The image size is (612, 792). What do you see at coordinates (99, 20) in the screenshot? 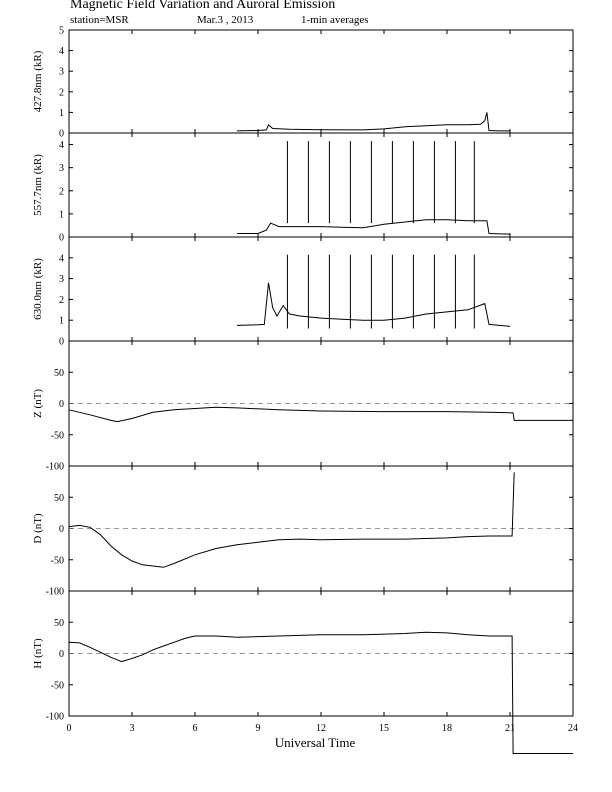
I see `station-label: station=MSR` at bounding box center [99, 20].